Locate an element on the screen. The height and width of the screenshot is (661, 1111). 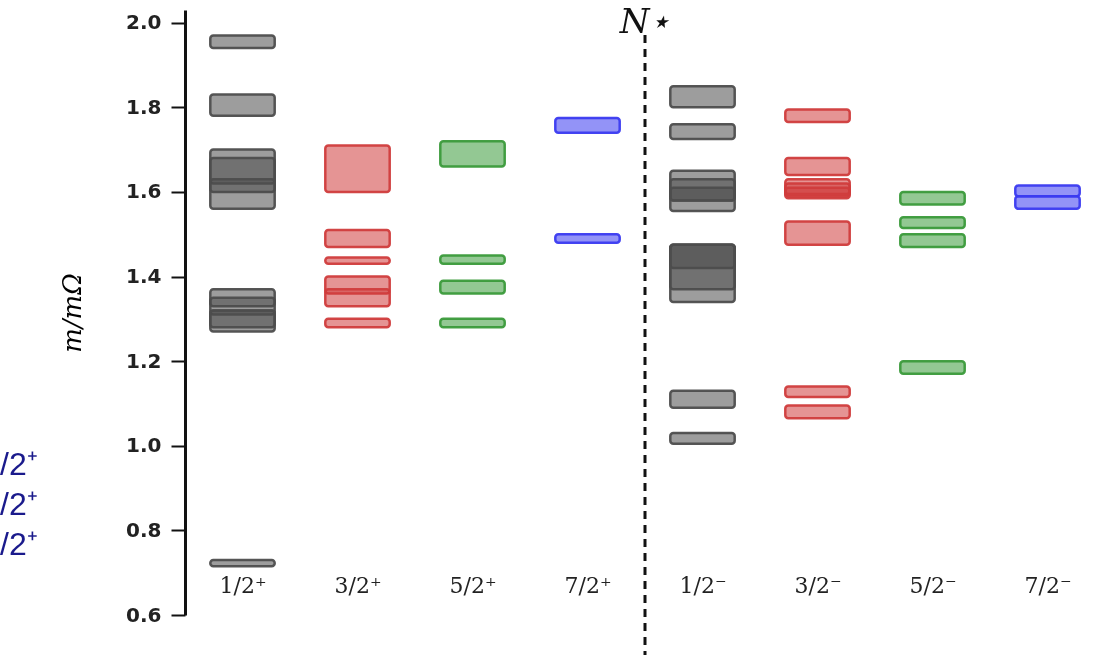
y-tick-label: 1.8 is located at coordinates (144, 106).